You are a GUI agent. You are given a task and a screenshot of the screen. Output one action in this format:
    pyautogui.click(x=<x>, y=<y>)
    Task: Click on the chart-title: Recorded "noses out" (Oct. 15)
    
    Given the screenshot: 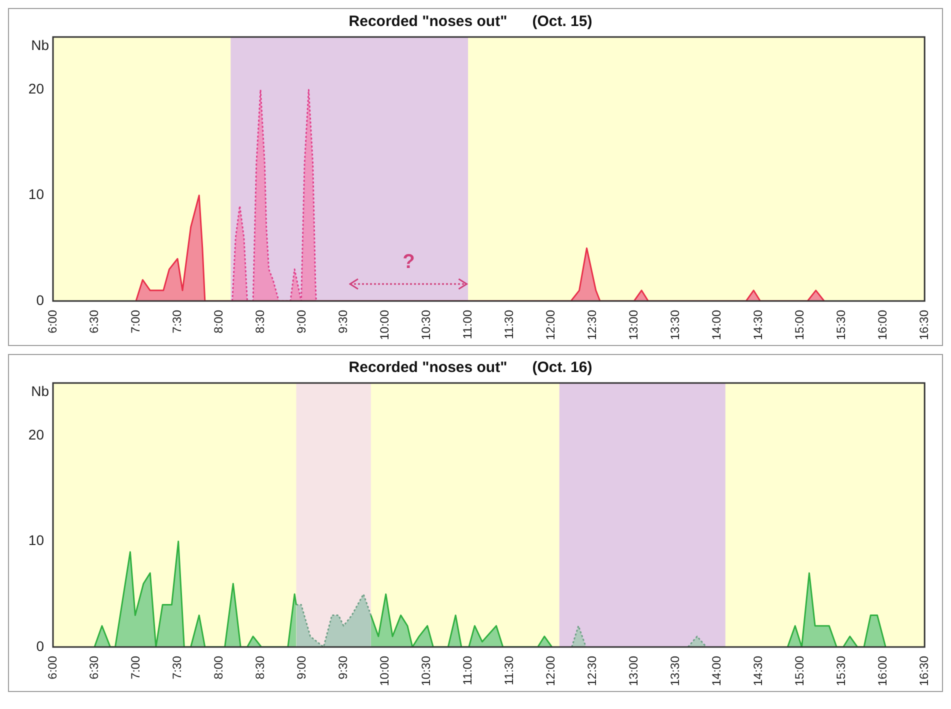 What is the action you would take?
    pyautogui.click(x=470, y=21)
    